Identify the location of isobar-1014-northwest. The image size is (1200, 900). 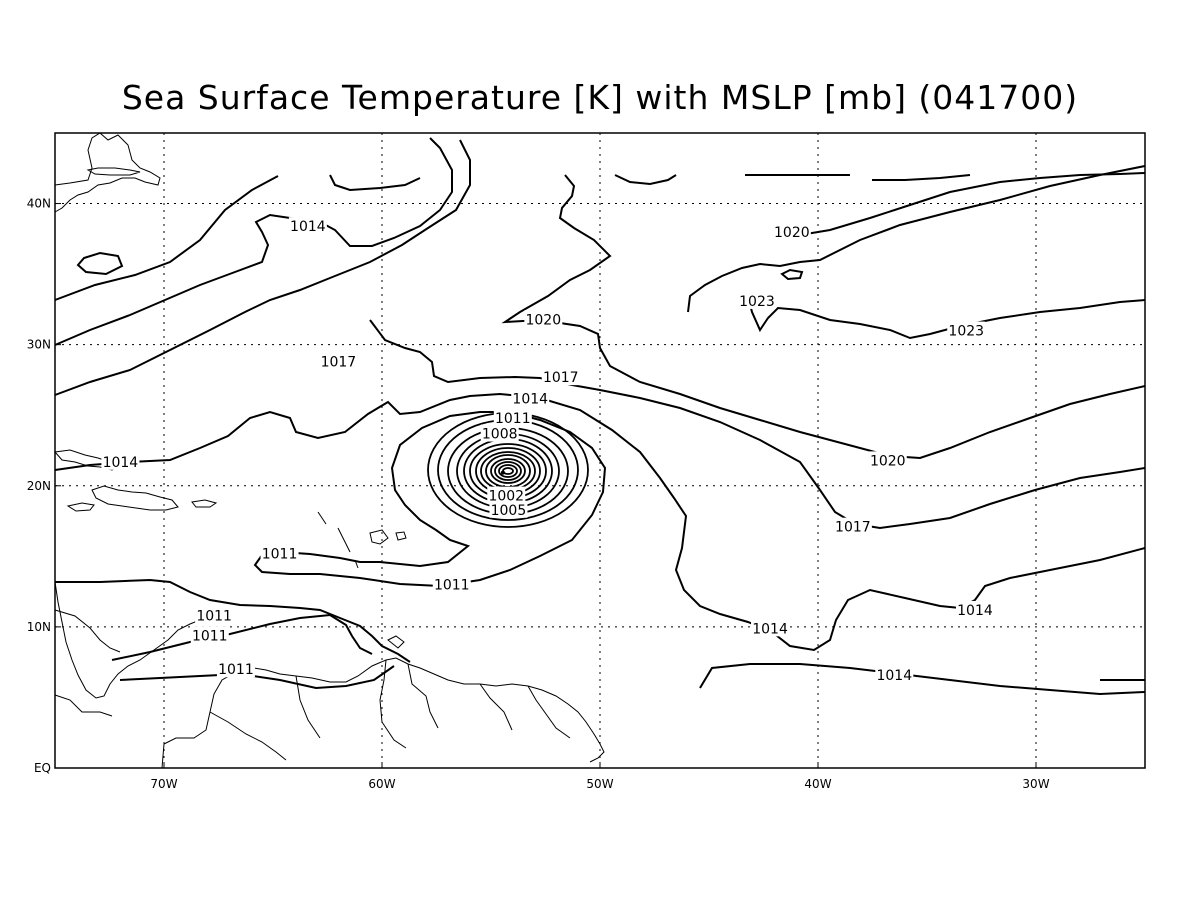
(253, 241).